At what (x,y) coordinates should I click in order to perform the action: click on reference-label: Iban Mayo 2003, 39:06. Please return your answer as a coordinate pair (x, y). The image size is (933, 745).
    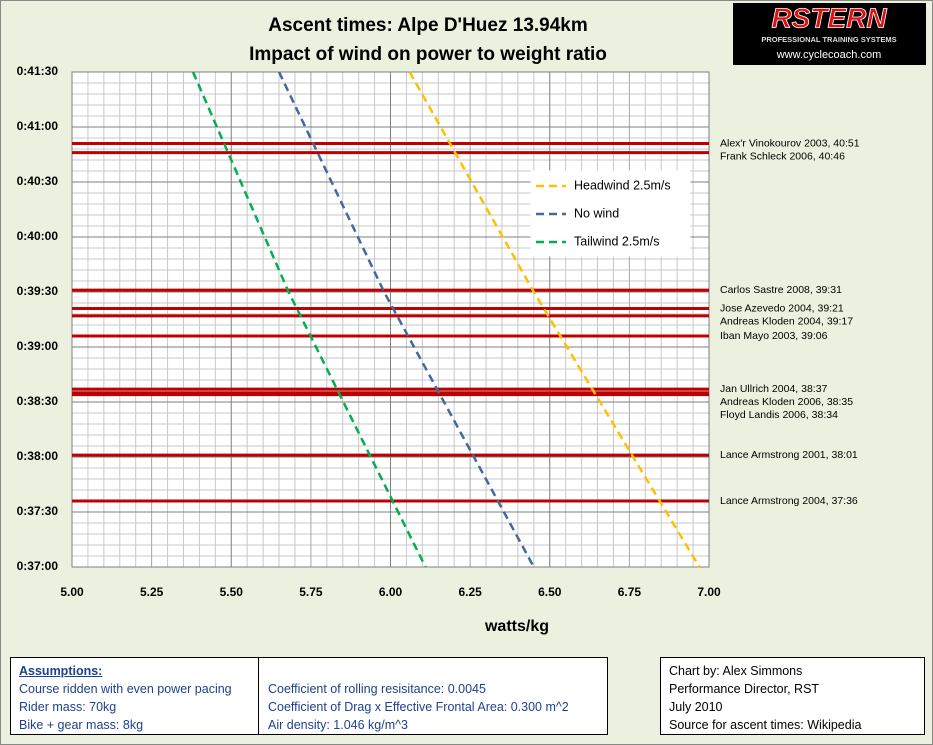
    Looking at the image, I should click on (774, 336).